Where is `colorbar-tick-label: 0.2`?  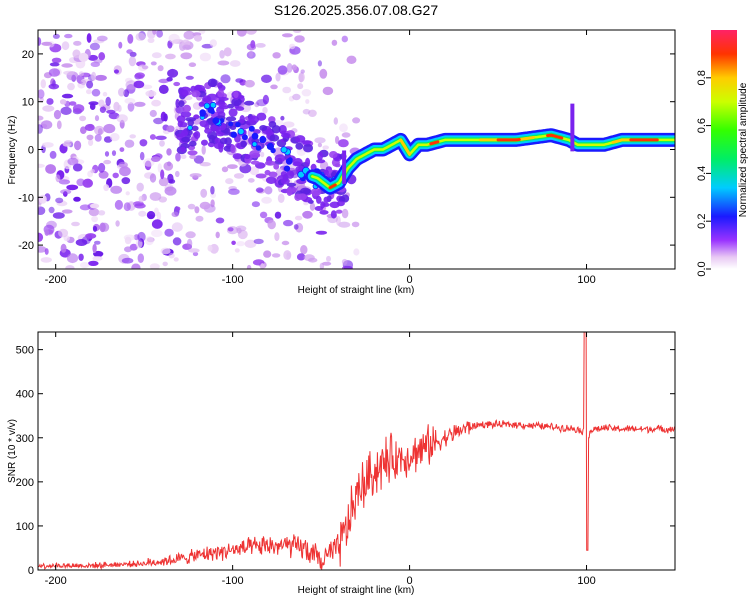 colorbar-tick-label: 0.2 is located at coordinates (702, 221).